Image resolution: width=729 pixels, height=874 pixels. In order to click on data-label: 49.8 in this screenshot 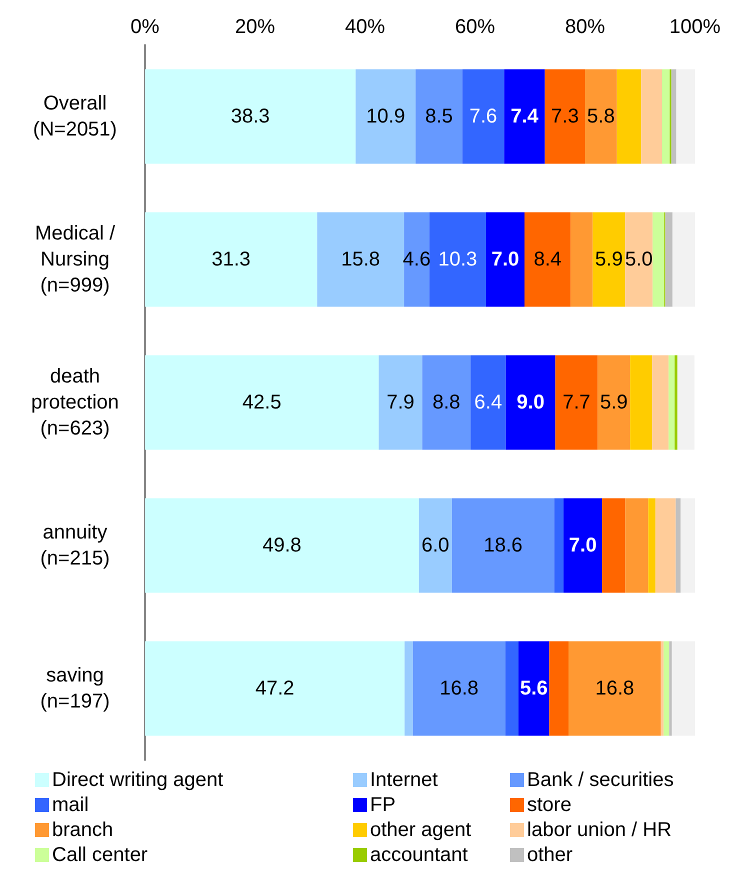, I will do `click(282, 545)`.